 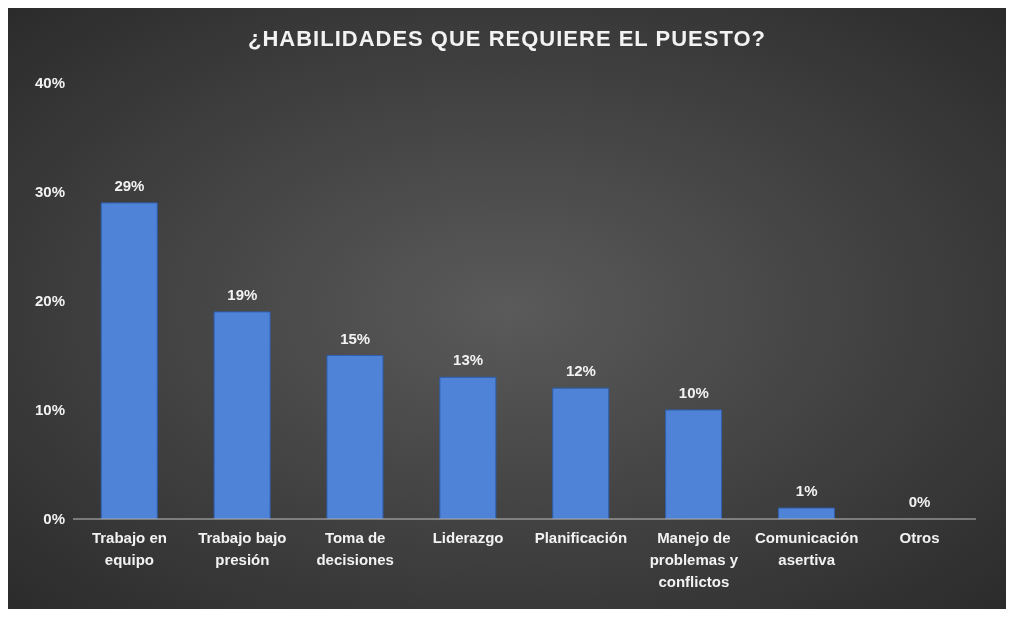 What do you see at coordinates (49, 83) in the screenshot?
I see `y-tick-label: 40%` at bounding box center [49, 83].